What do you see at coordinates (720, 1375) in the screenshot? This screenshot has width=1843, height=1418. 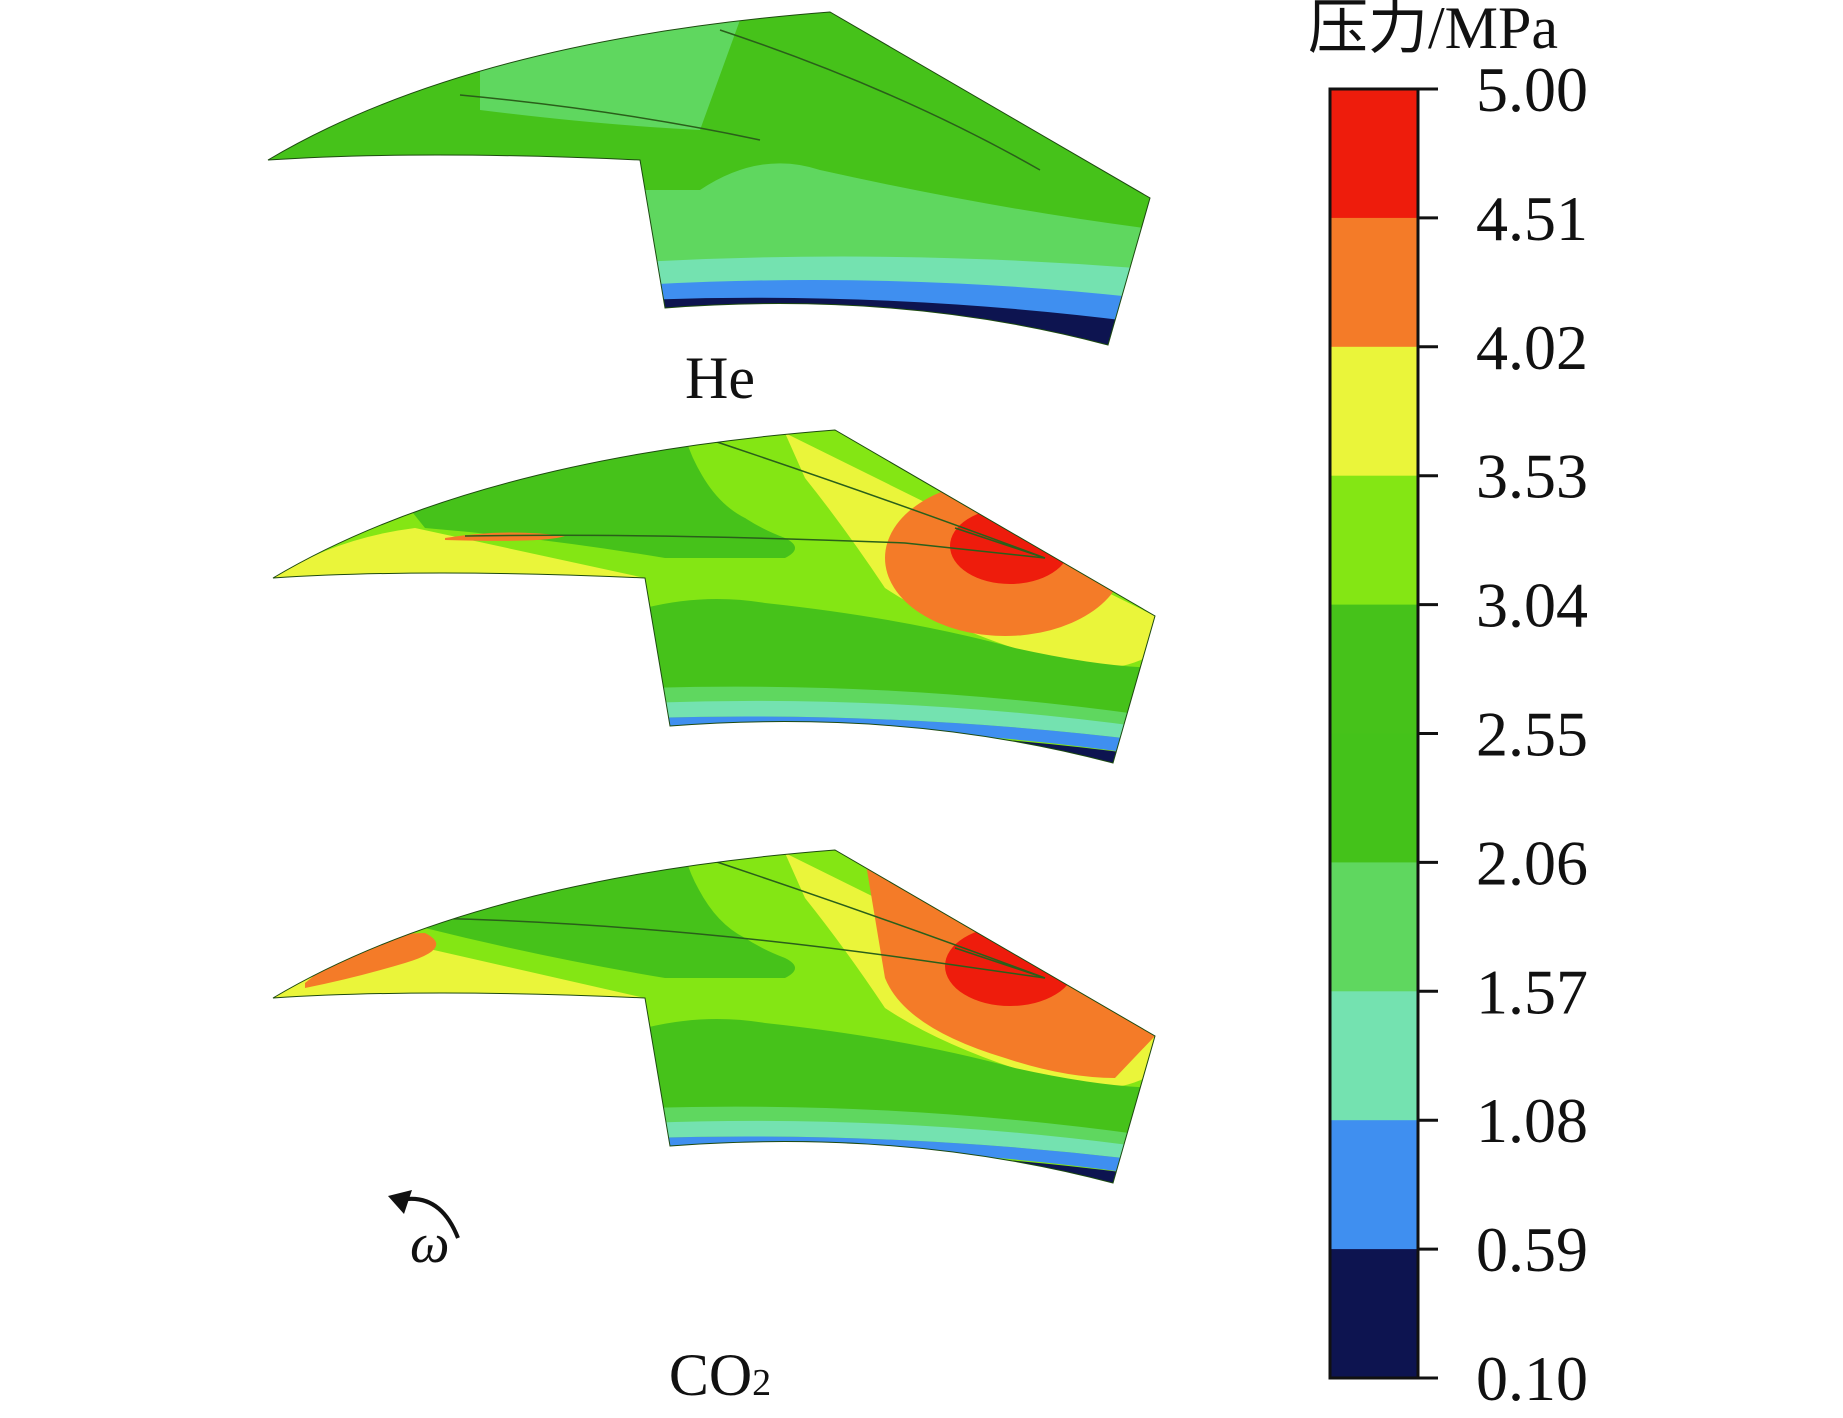 I see `panel-label-co2: CO2` at bounding box center [720, 1375].